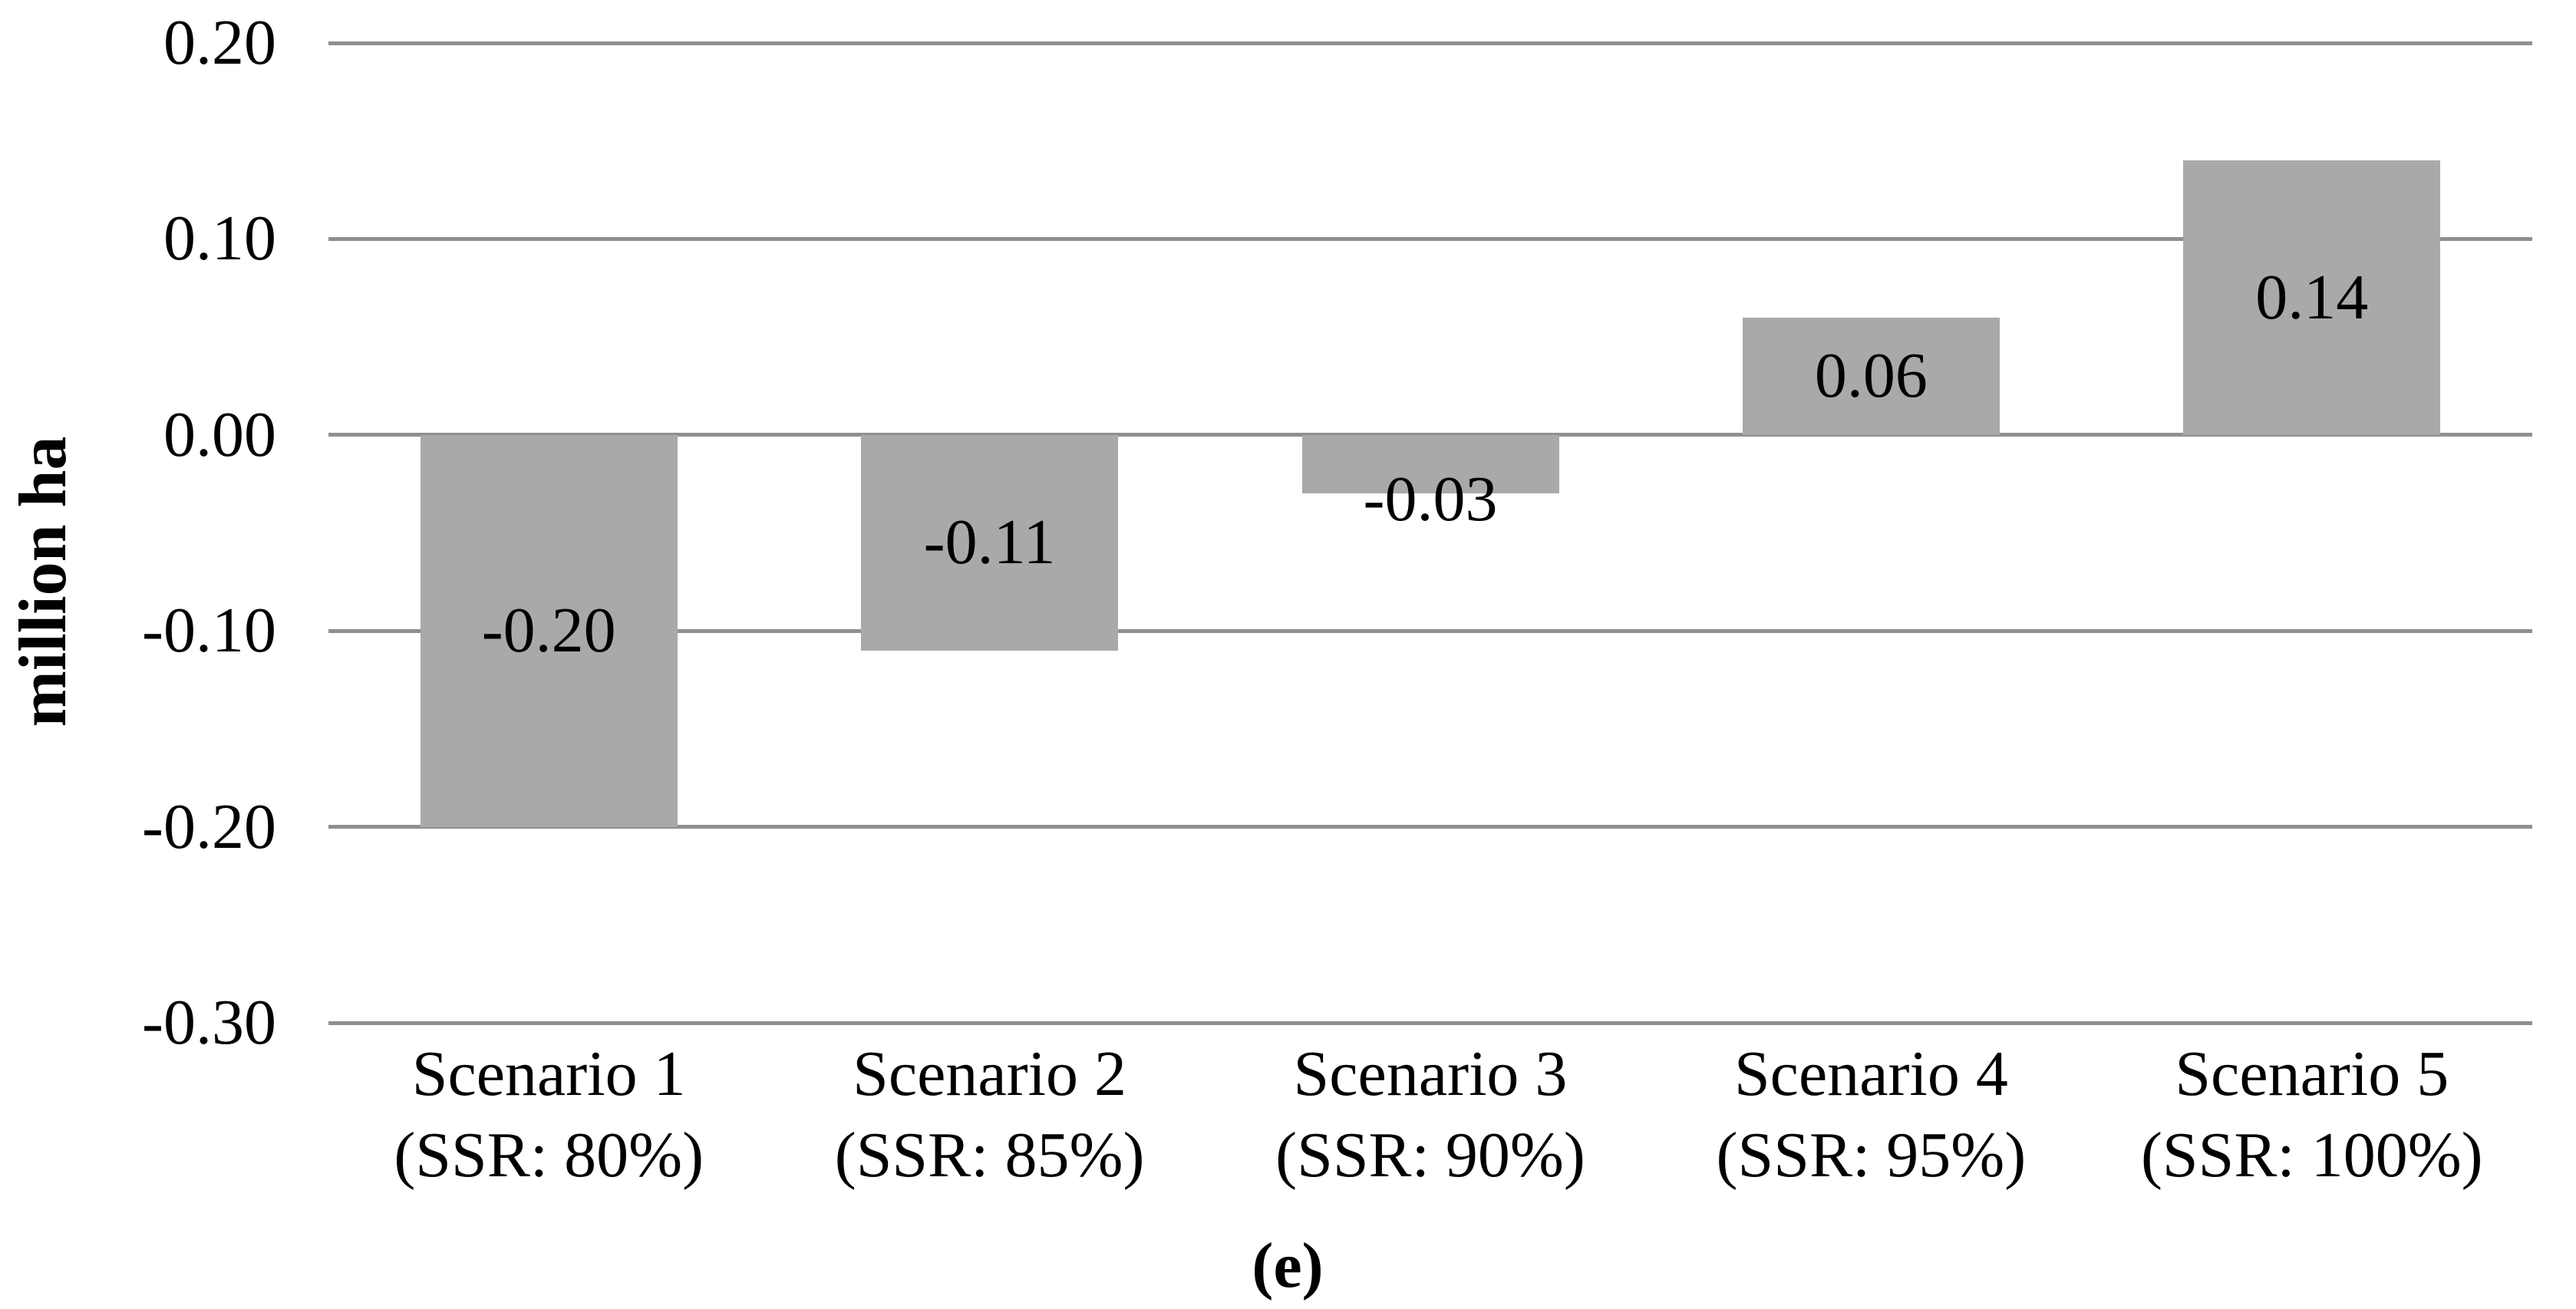  Describe the element at coordinates (549, 1114) in the screenshot. I see `x-axis-category-label: Scenario 1 (SSR: 80%)` at that location.